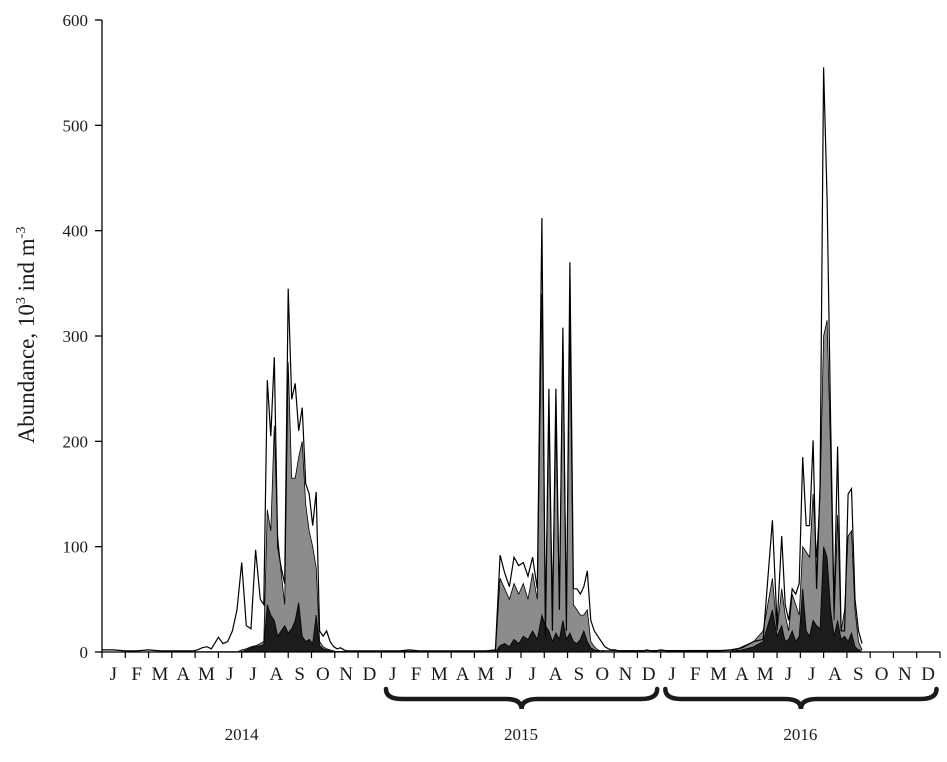 This screenshot has width=947, height=762. What do you see at coordinates (76, 20) in the screenshot?
I see `y-tick-label: 600` at bounding box center [76, 20].